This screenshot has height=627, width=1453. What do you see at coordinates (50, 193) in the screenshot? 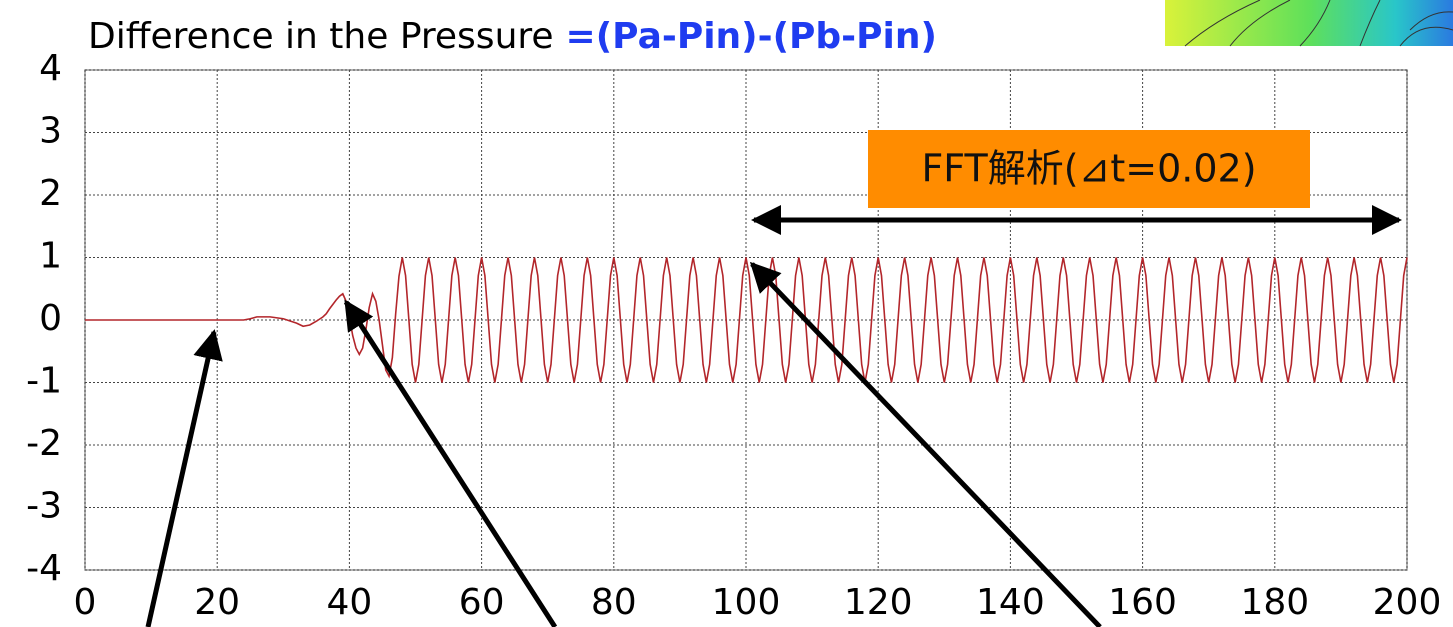
I see `y-tick-label: 2` at bounding box center [50, 193].